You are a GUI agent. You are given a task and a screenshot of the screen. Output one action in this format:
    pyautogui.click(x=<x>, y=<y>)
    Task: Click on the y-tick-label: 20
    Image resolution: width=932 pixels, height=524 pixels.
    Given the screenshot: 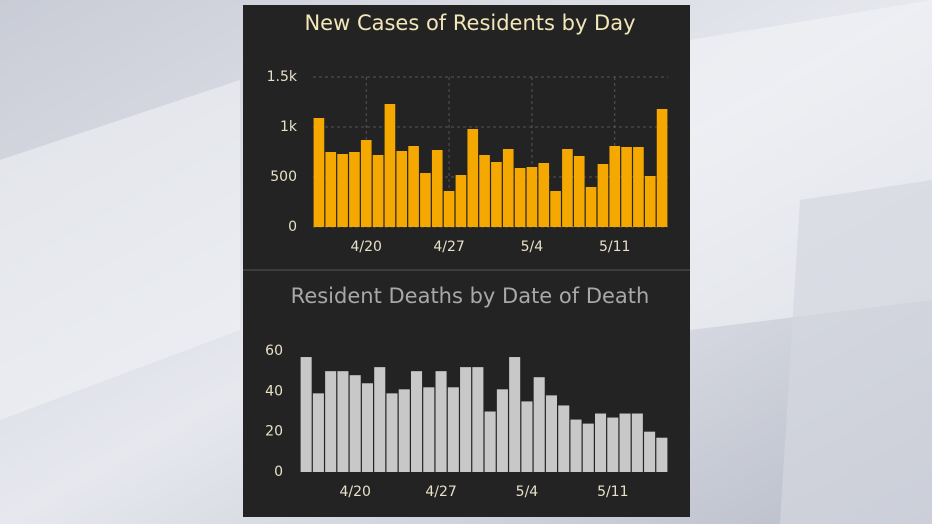 What is the action you would take?
    pyautogui.click(x=274, y=432)
    